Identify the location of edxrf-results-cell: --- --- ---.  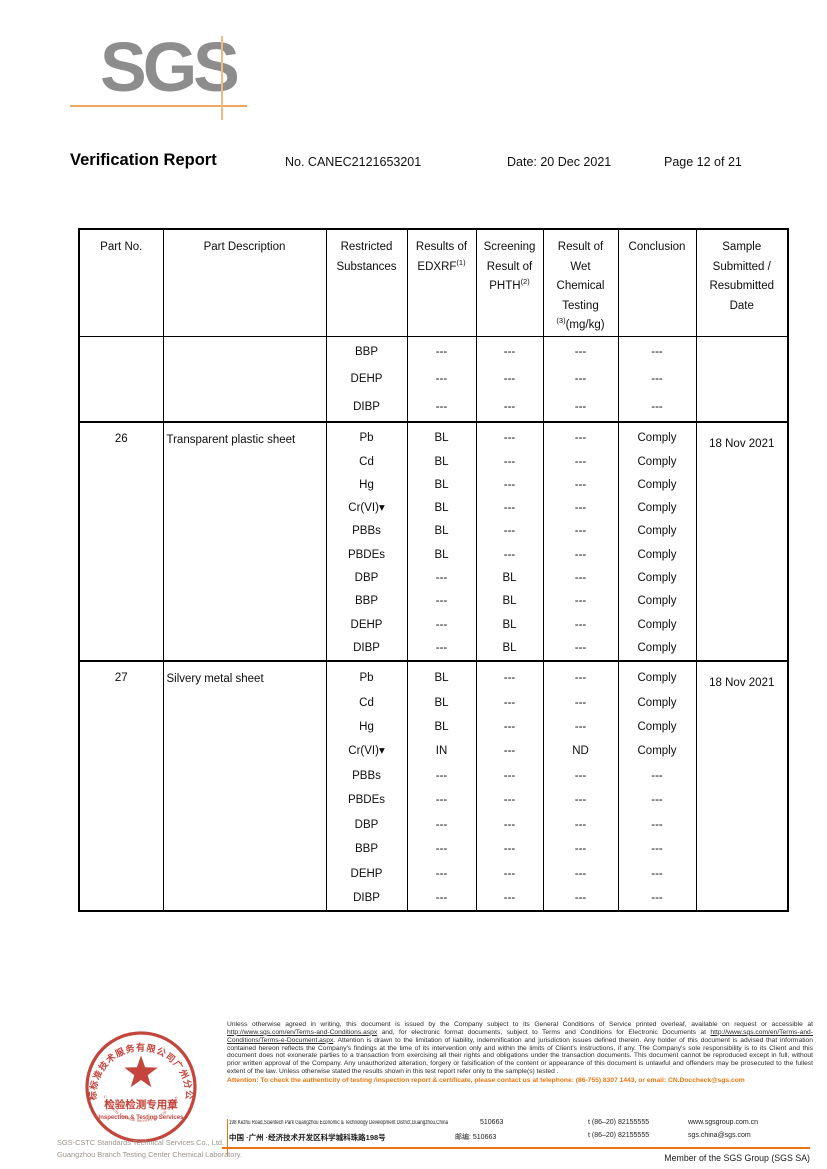
(441, 379).